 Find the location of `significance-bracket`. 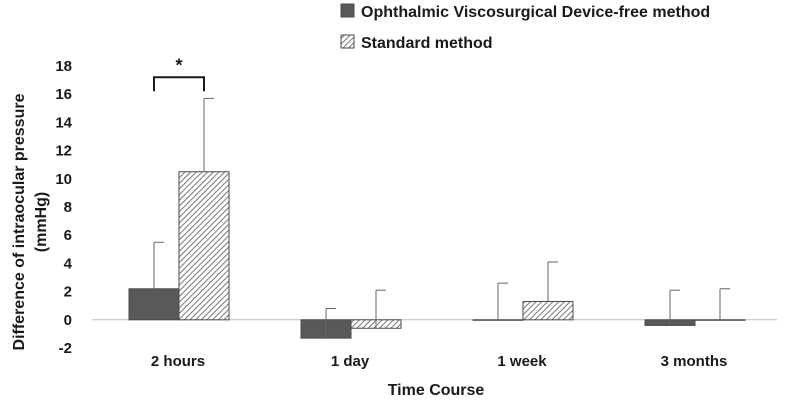

significance-bracket is located at coordinates (179, 84).